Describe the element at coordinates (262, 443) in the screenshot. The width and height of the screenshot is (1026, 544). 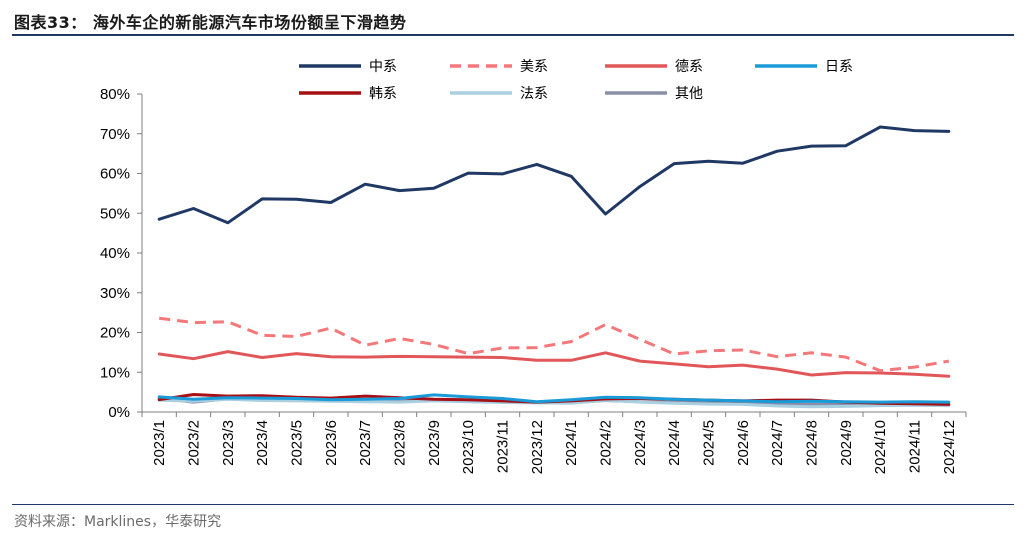
I see `x-tick-label: 2023/4` at that location.